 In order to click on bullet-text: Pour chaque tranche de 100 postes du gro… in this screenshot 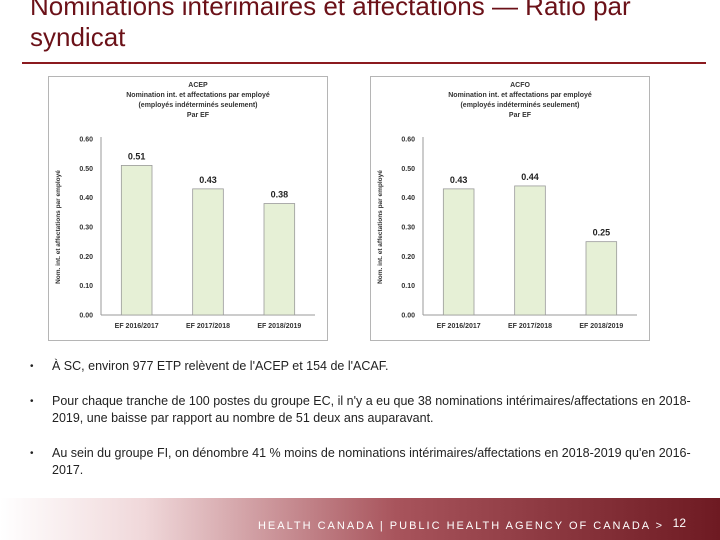, I will do `click(371, 409)`.